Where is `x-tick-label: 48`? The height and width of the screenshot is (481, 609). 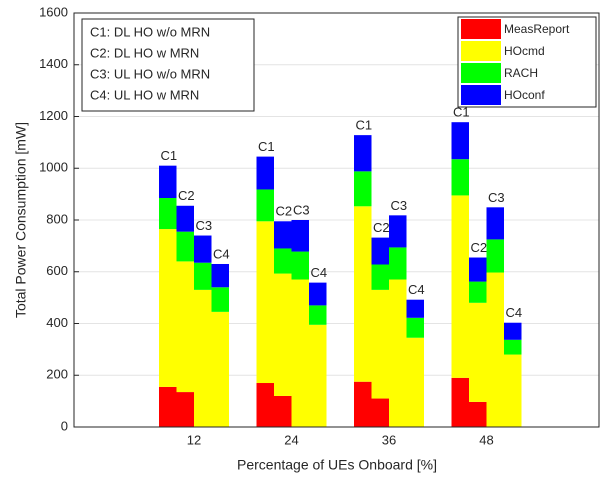
x-tick-label: 48 is located at coordinates (486, 439).